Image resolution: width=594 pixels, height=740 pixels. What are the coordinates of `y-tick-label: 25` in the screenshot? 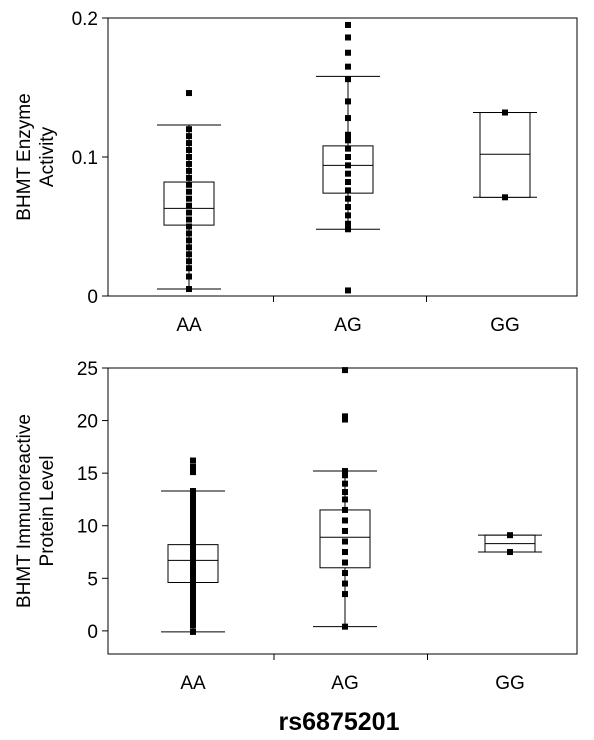 It's located at (87, 369).